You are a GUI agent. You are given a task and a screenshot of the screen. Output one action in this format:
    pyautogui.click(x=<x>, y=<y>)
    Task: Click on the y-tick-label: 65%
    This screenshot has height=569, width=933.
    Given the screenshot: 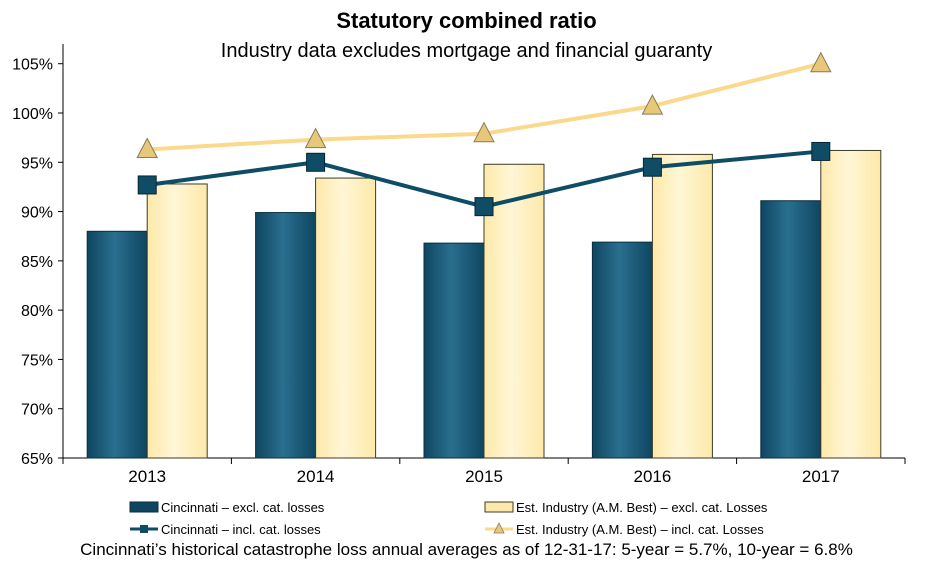 What is the action you would take?
    pyautogui.click(x=37, y=459)
    